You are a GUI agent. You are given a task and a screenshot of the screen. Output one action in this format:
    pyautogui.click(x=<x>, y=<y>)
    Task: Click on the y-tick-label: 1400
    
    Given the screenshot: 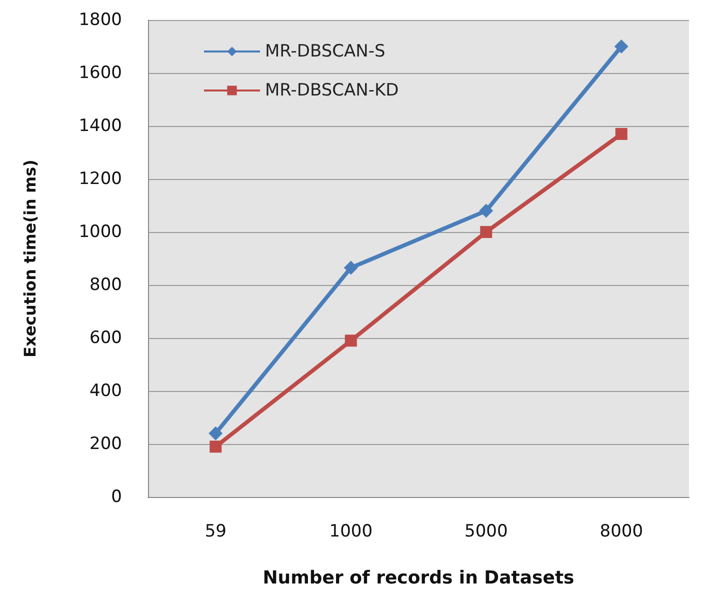 What is the action you would take?
    pyautogui.click(x=100, y=126)
    